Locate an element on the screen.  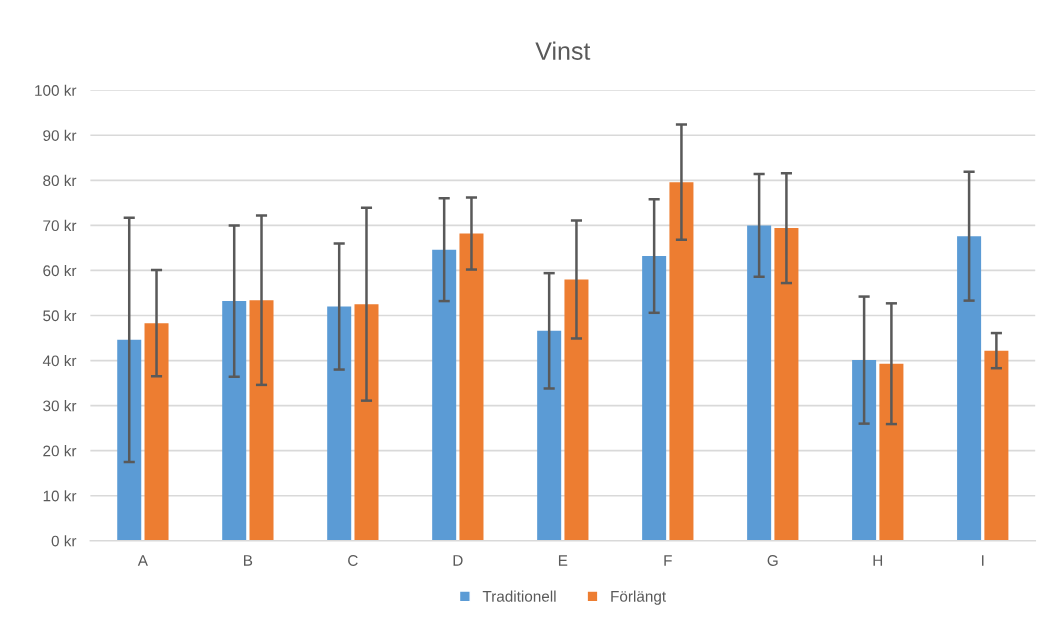
legend-label: Förlängt is located at coordinates (638, 597).